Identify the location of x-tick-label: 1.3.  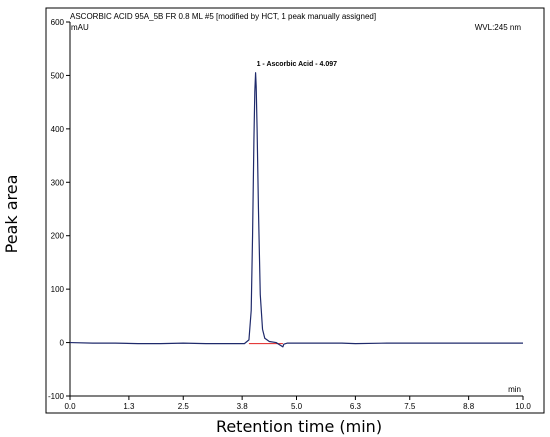
(129, 406).